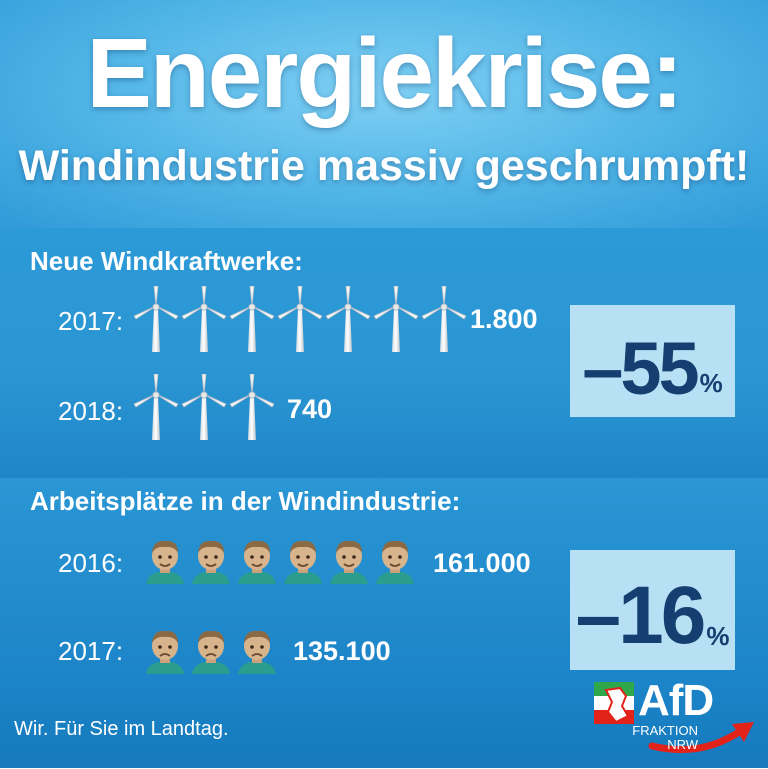 This screenshot has width=768, height=769. Describe the element at coordinates (91, 411) in the screenshot. I see `wind-year-2018: 2018:` at that location.